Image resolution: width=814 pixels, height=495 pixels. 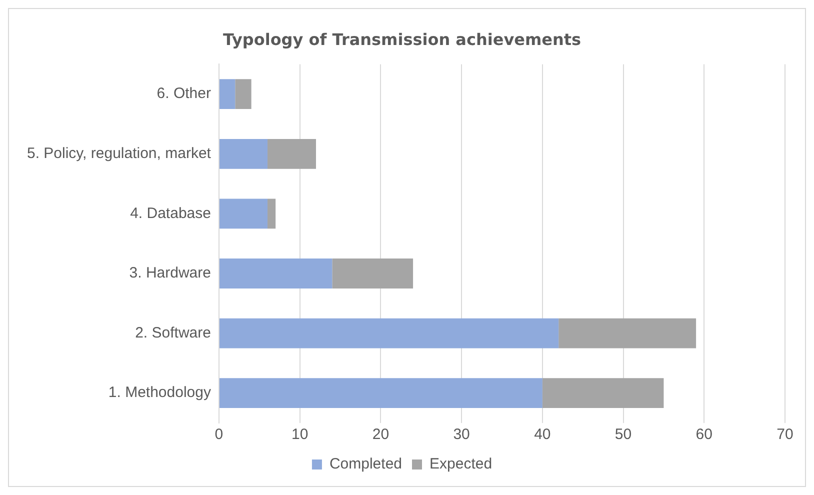 I want to click on x-tick-label: 10, so click(x=299, y=435).